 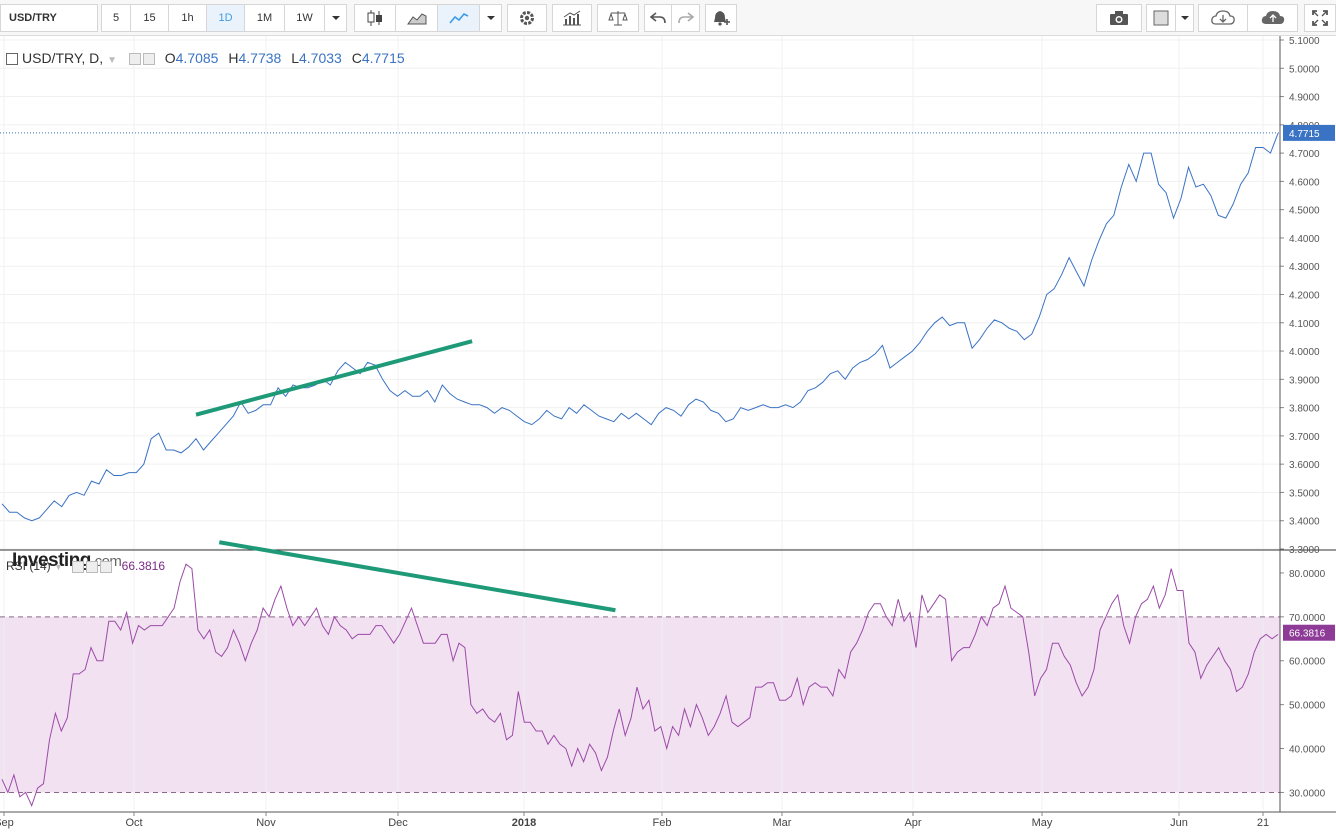 What do you see at coordinates (1320, 18) in the screenshot?
I see `fullscreen-button` at bounding box center [1320, 18].